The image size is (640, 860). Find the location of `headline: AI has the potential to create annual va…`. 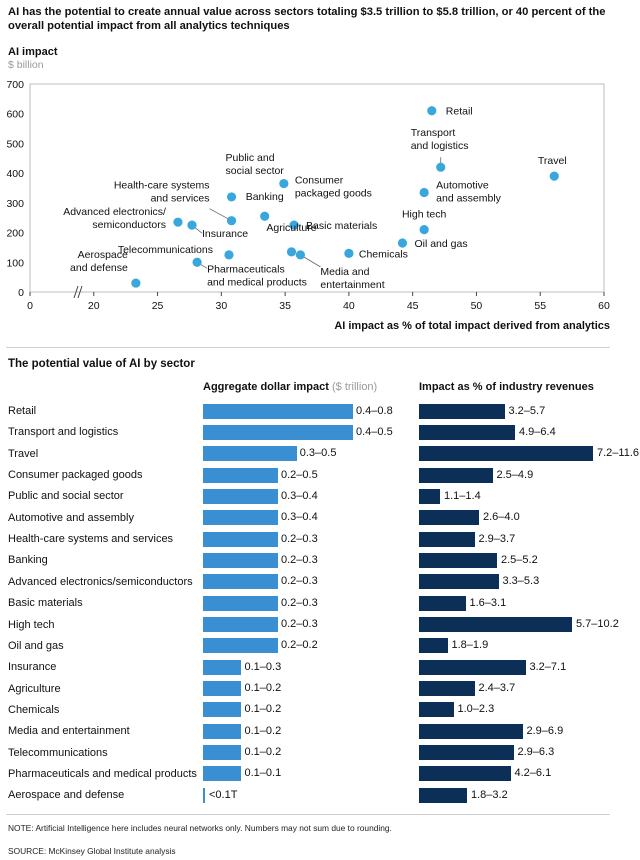

headline: AI has the potential to create annual va… is located at coordinates (307, 19).